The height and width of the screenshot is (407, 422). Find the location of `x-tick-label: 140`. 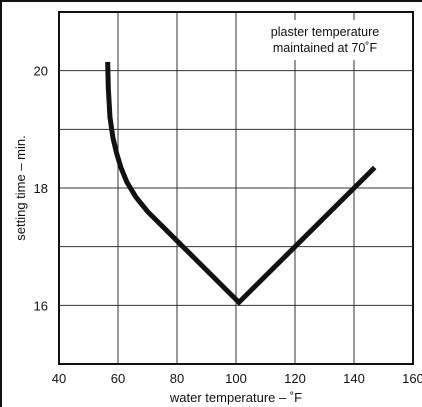

x-tick-label: 140 is located at coordinates (354, 378).